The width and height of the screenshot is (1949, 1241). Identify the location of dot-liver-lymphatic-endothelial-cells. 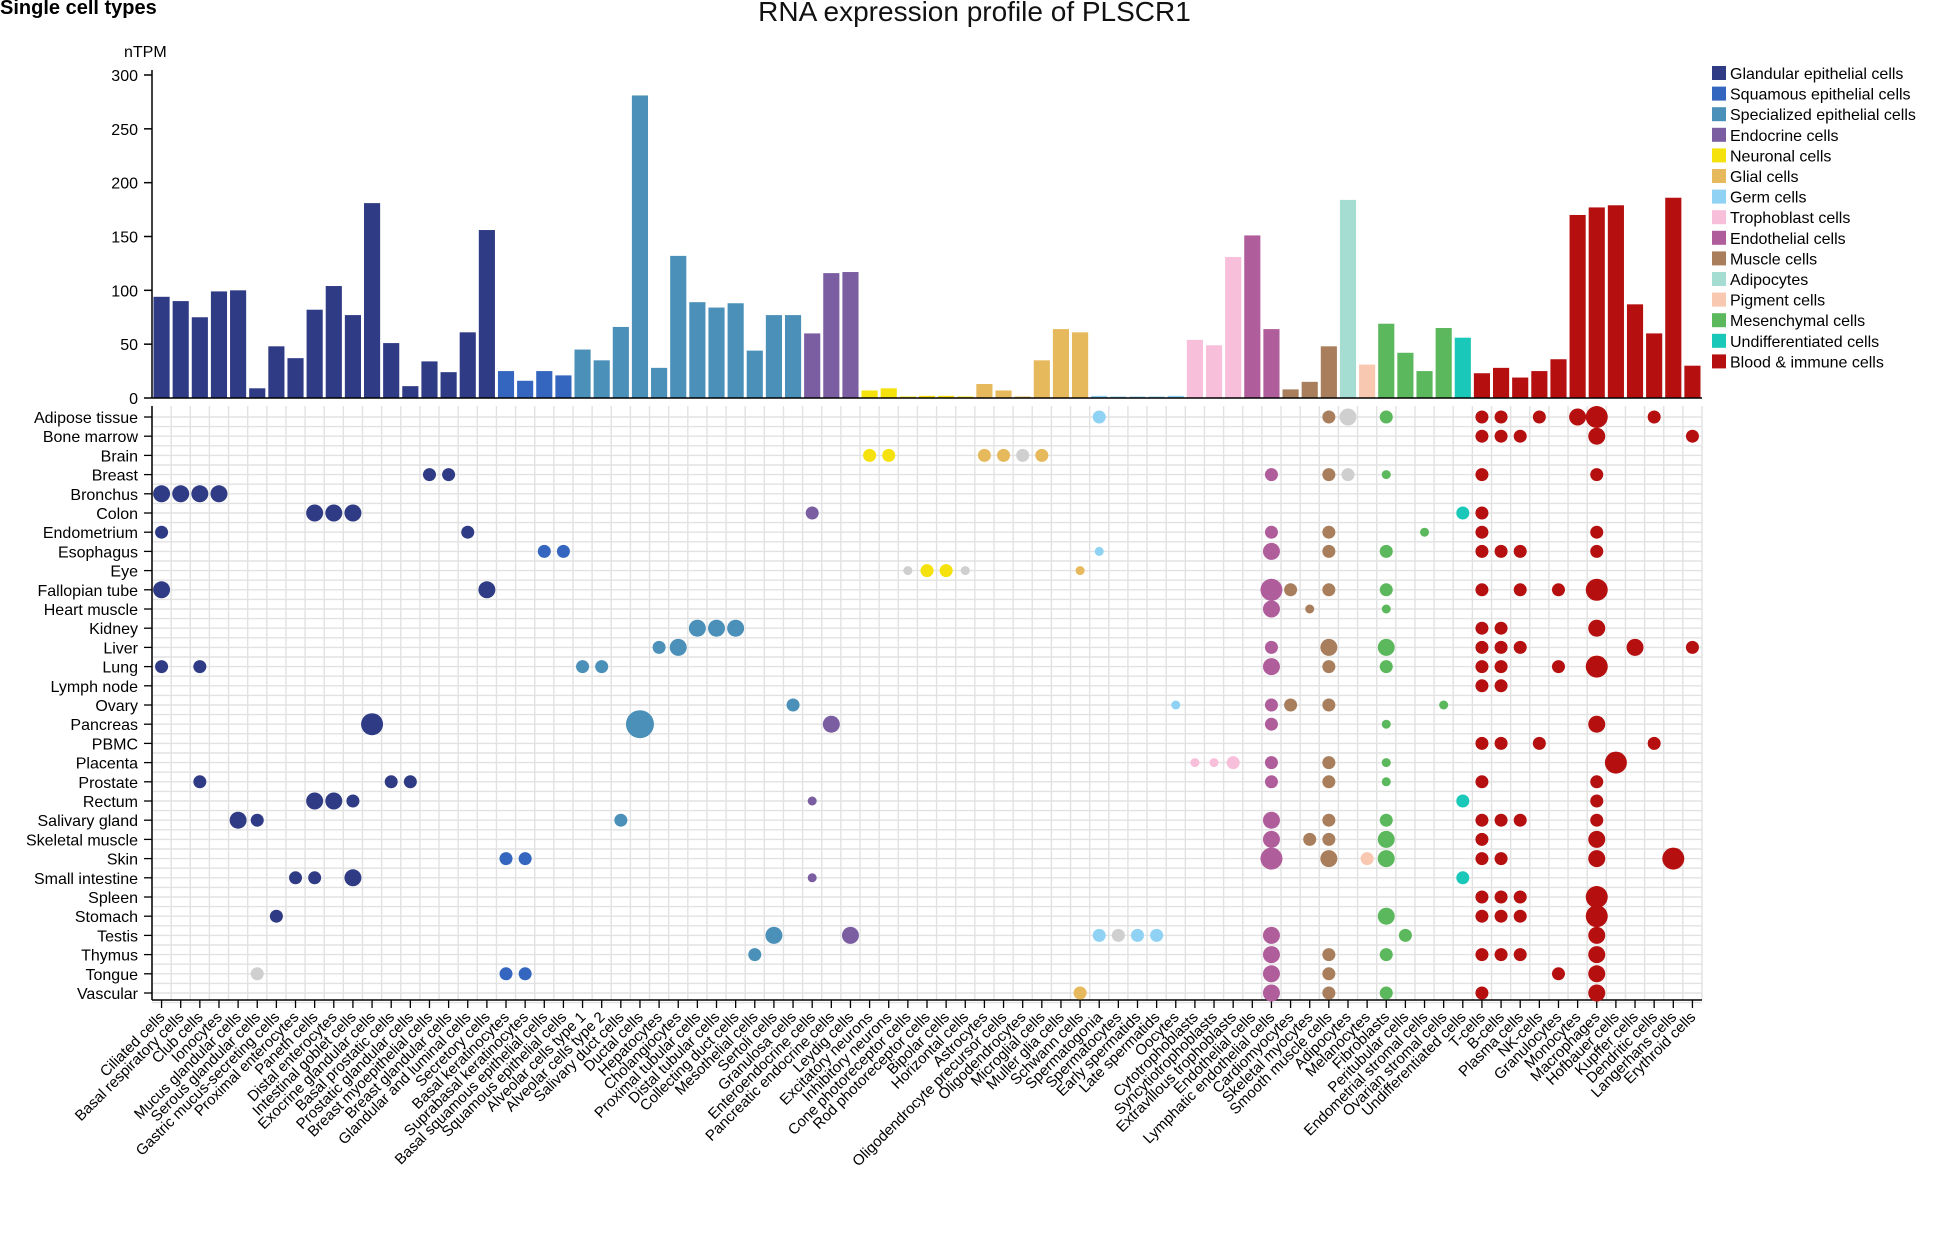
(1271, 647).